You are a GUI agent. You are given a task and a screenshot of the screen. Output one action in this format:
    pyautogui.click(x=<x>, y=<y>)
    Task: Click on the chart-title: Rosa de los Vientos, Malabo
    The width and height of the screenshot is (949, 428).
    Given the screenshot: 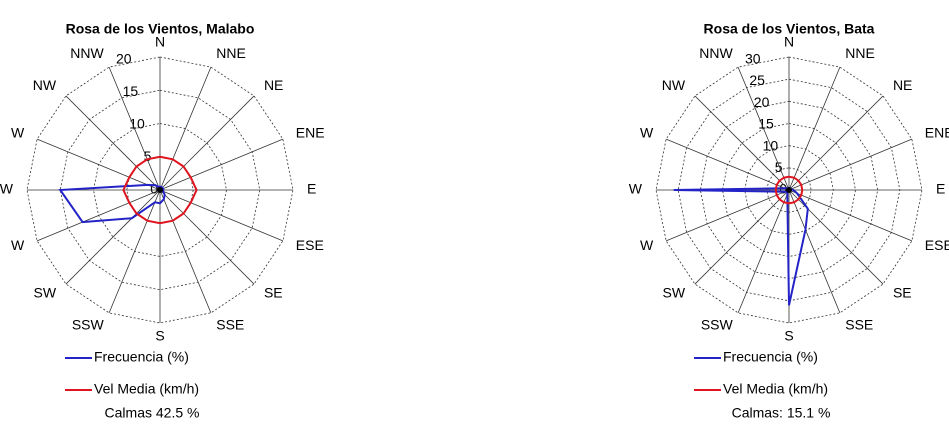 What is the action you would take?
    pyautogui.click(x=160, y=29)
    